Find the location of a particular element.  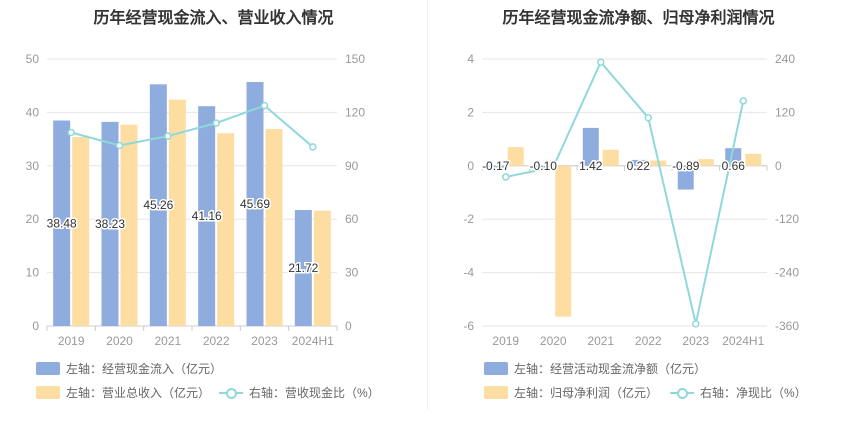

data-label-2022: 41.16 is located at coordinates (207, 216).